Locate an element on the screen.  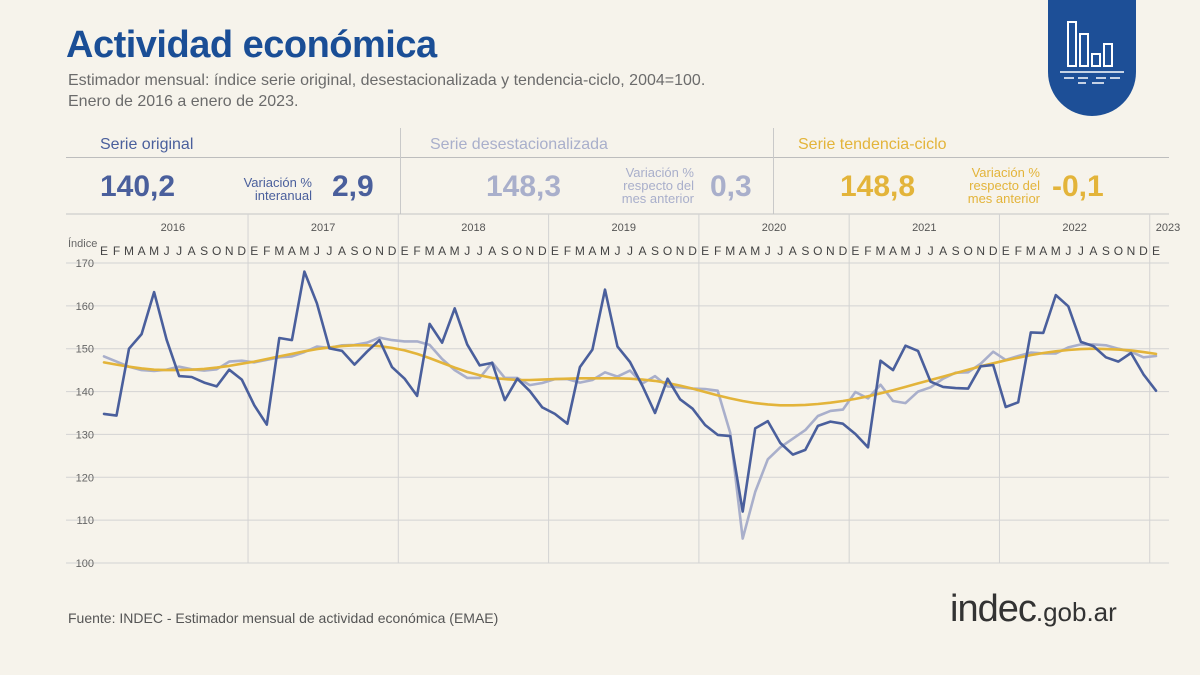
y-tick-label: 140 is located at coordinates (85, 393).